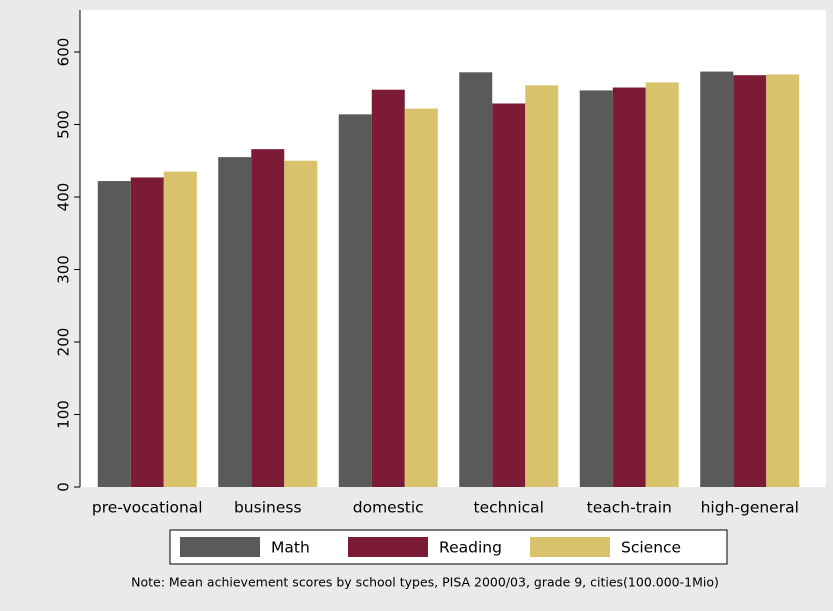 This screenshot has width=833, height=611. I want to click on y-tick-label: 600, so click(64, 52).